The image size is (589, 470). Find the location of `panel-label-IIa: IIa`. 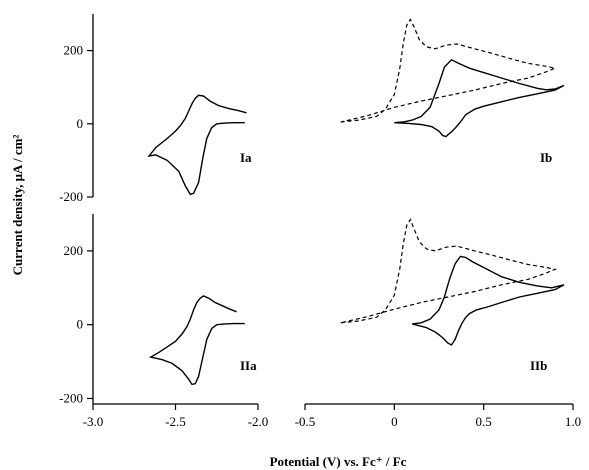

panel-label-IIa: IIa is located at coordinates (248, 365).